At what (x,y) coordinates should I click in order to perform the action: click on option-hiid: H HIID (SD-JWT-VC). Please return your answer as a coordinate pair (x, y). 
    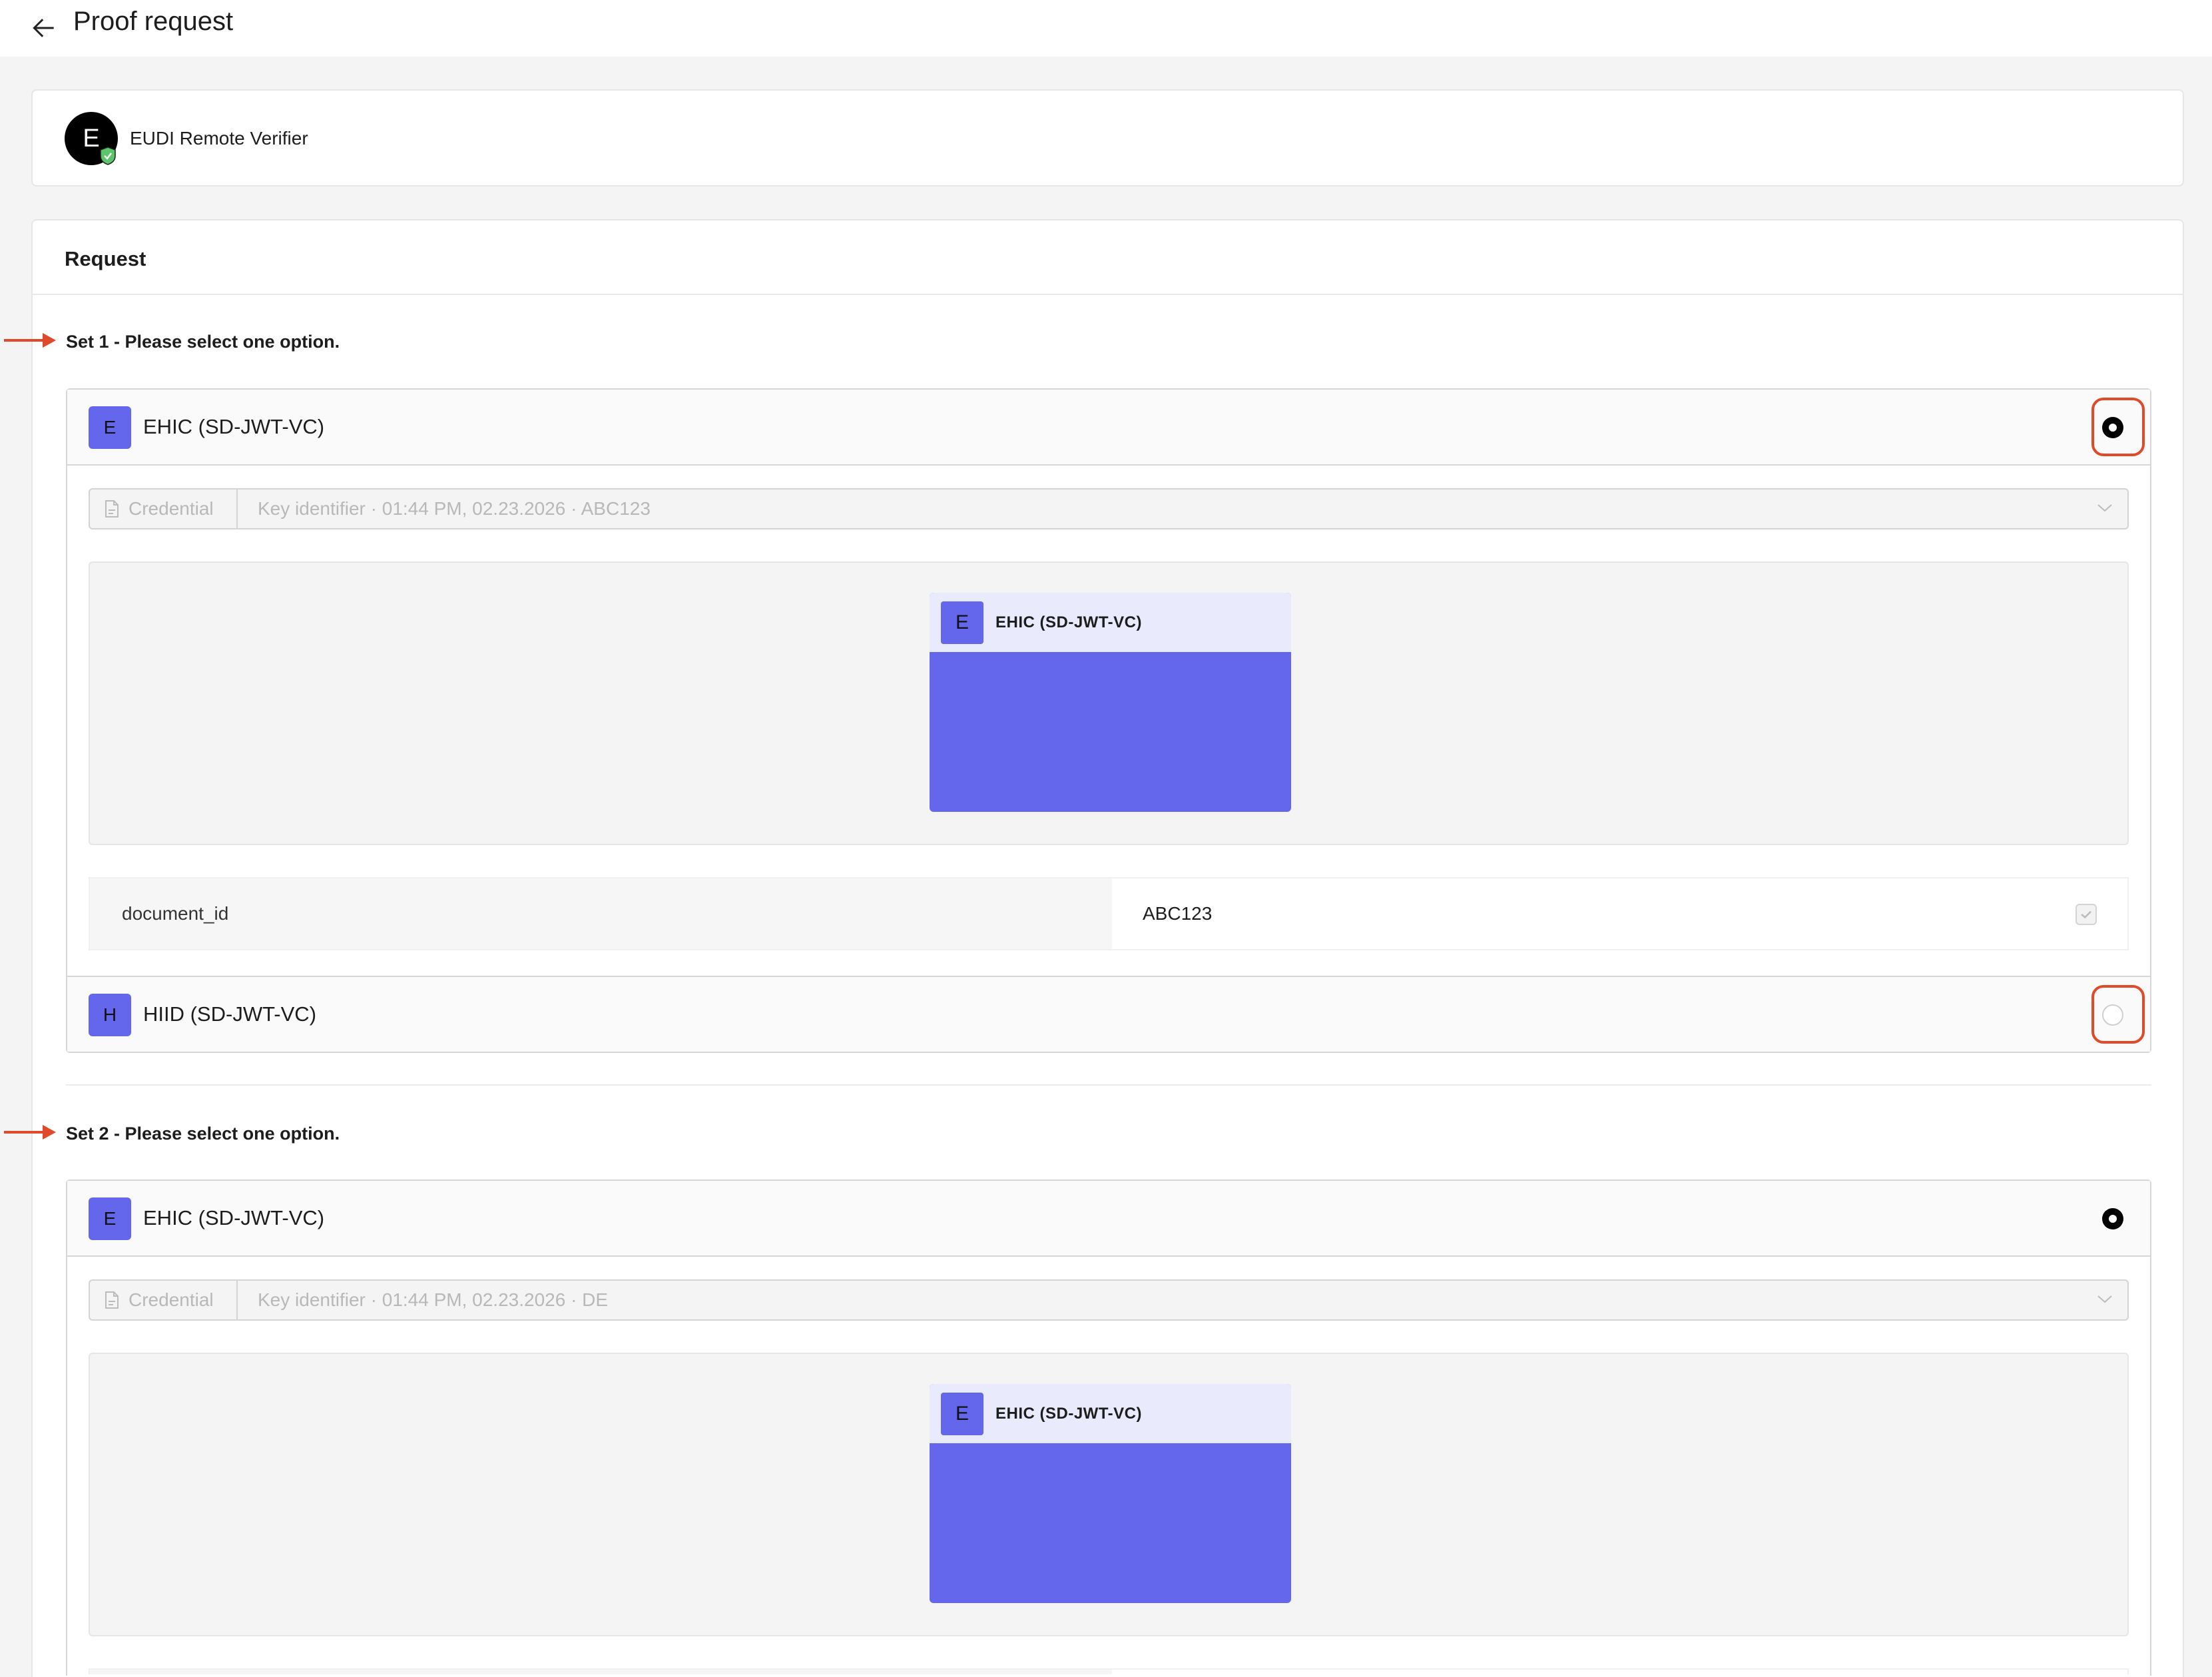
    Looking at the image, I should click on (1108, 1014).